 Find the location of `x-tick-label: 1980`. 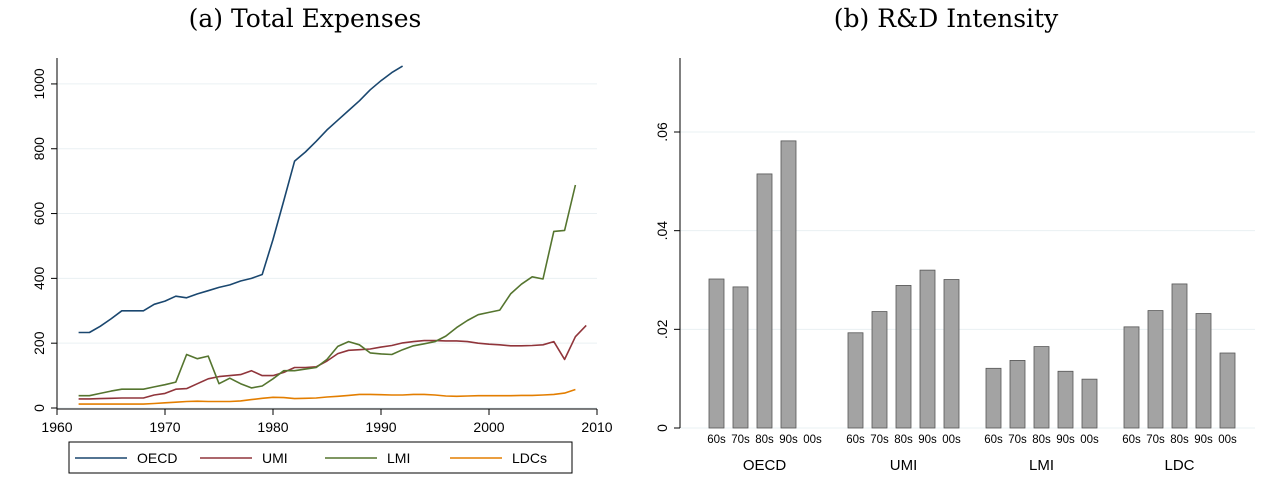

x-tick-label: 1980 is located at coordinates (272, 427).